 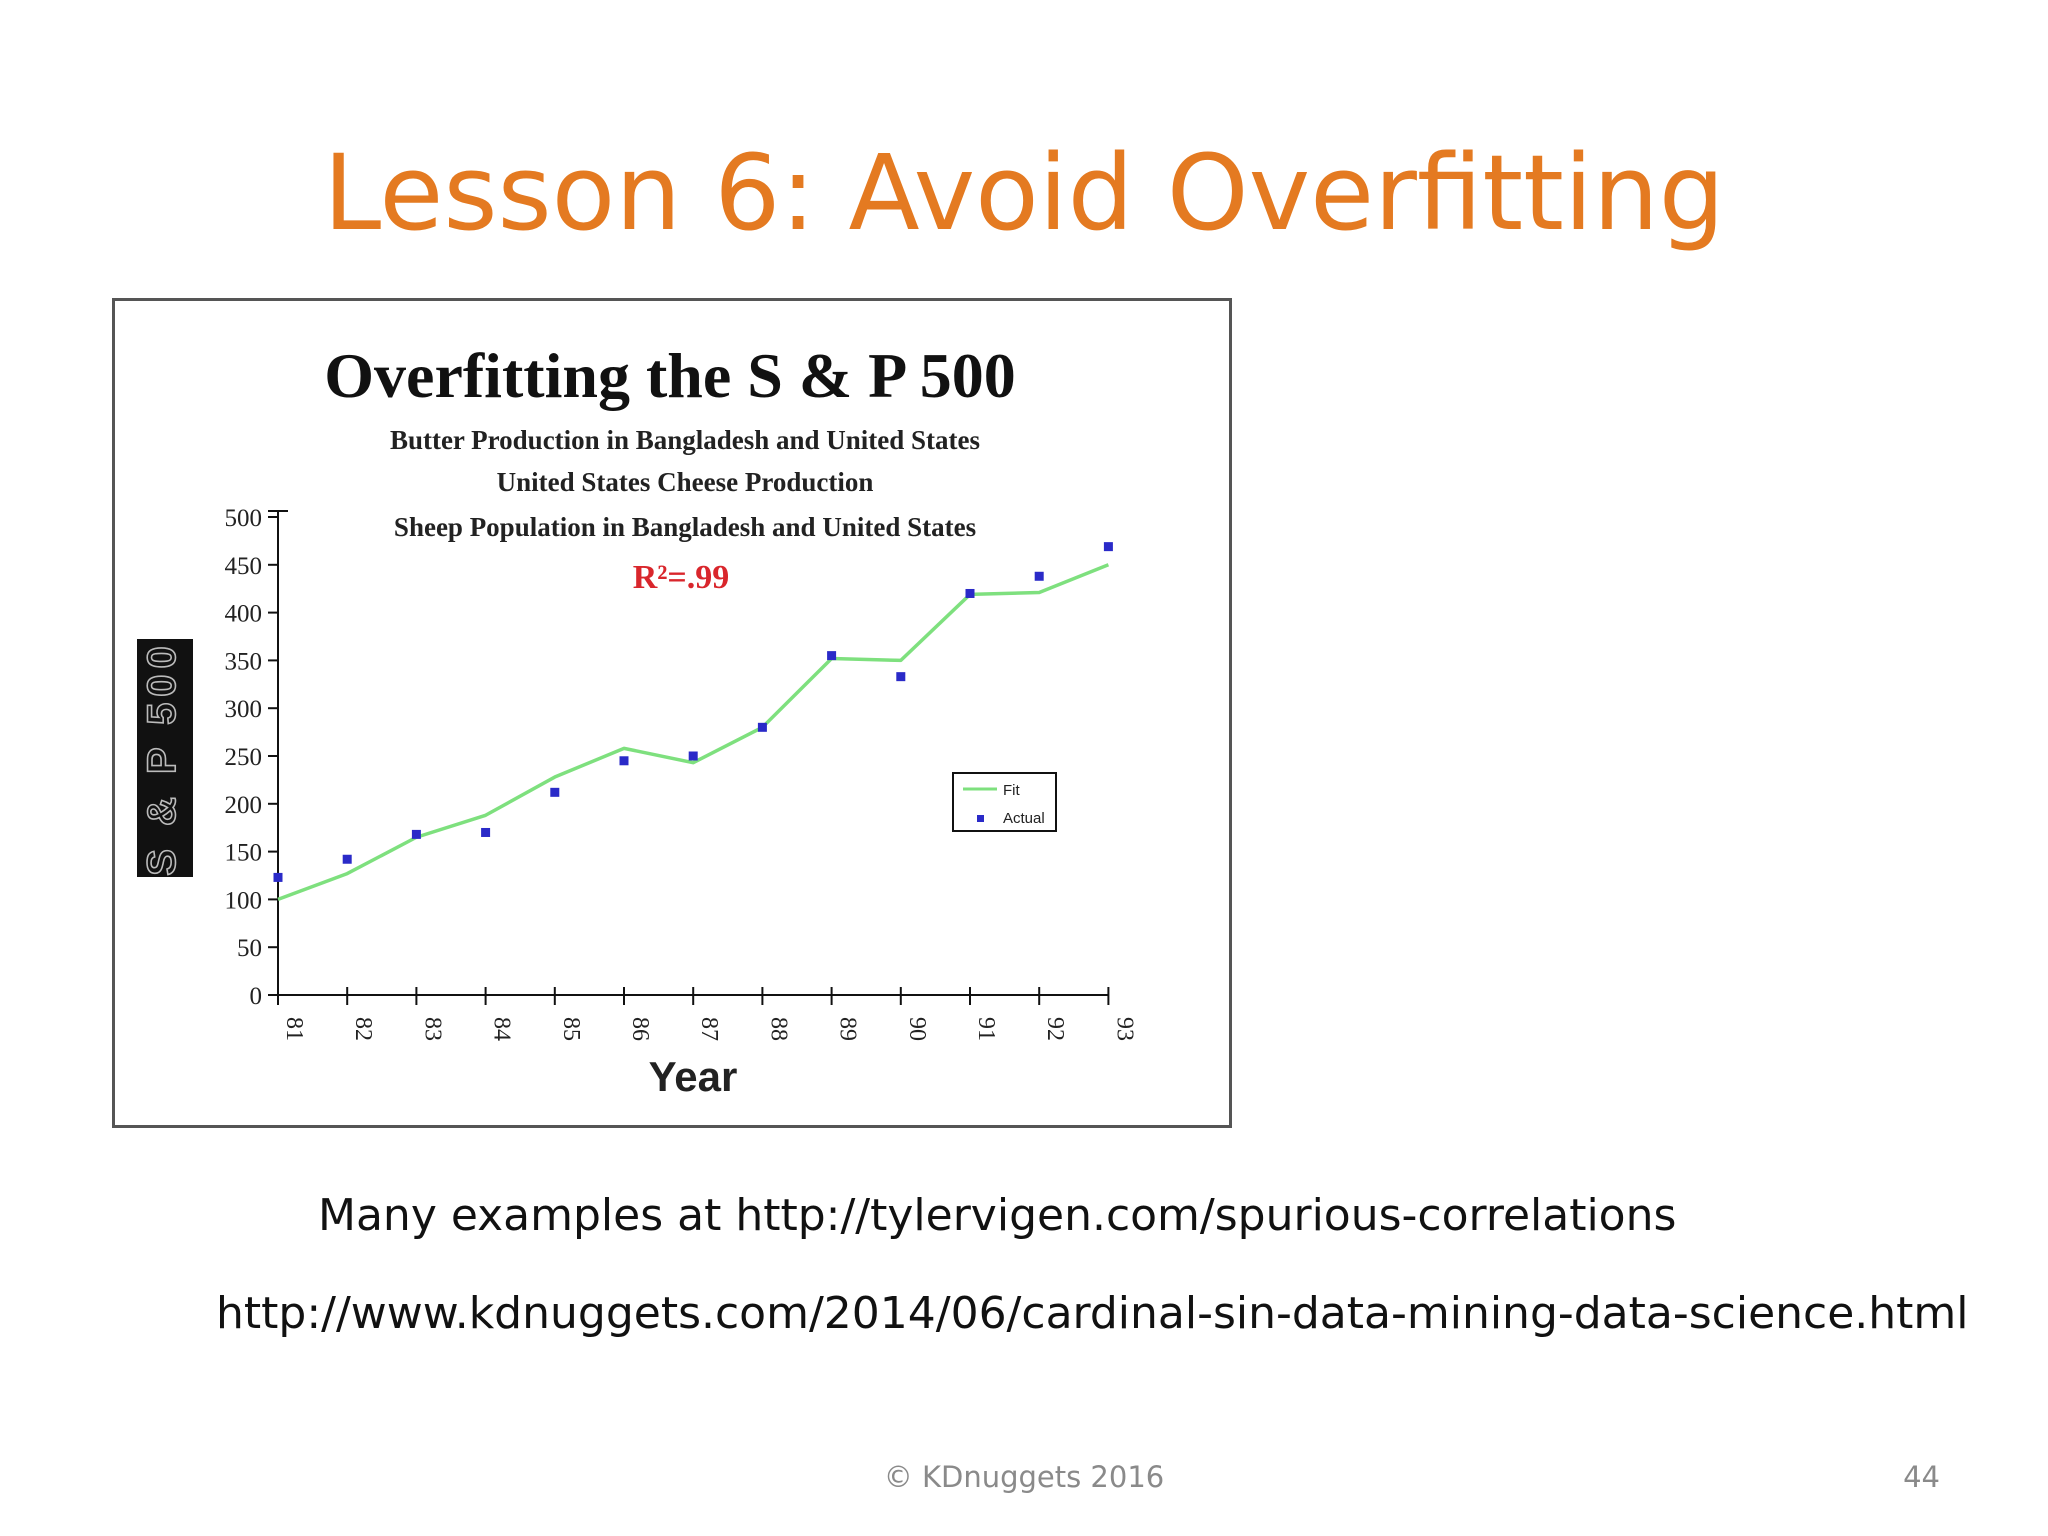 I want to click on x-tick-label: 91, so click(x=986, y=1029).